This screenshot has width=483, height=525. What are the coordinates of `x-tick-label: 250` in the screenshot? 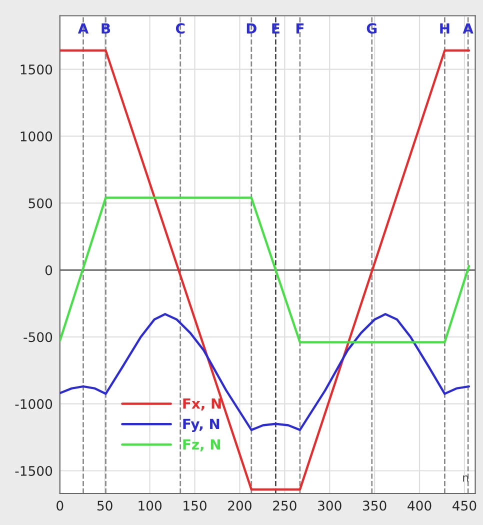 It's located at (284, 505).